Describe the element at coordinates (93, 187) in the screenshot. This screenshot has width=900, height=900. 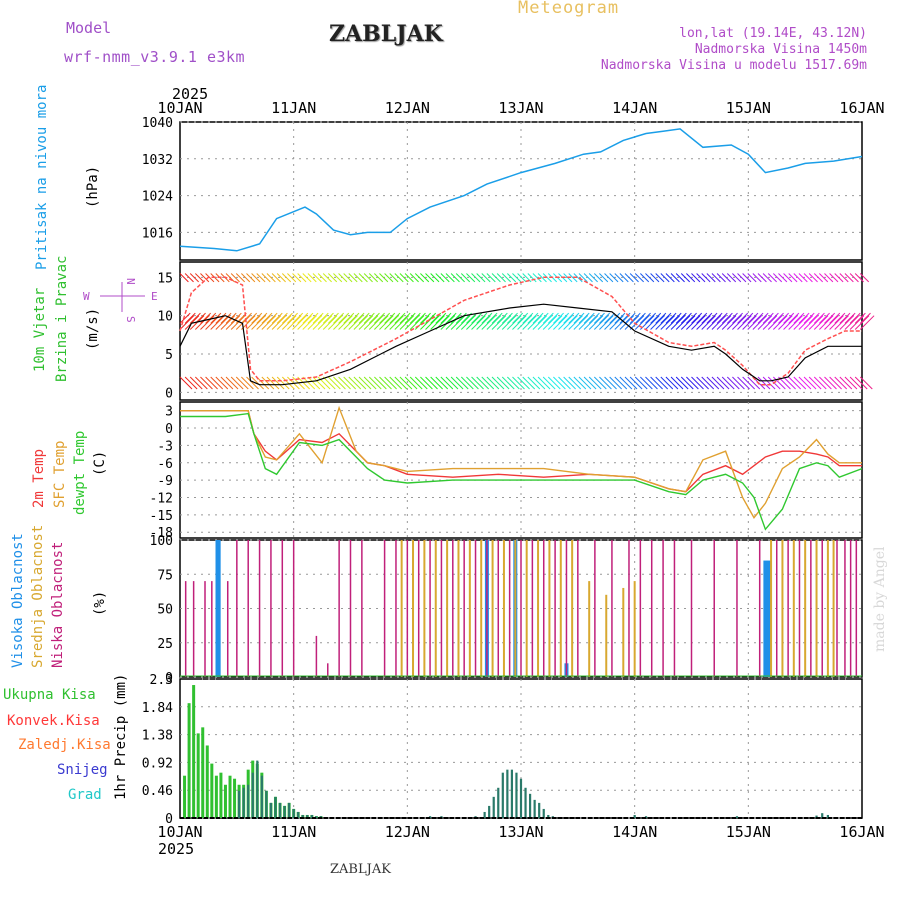
I see `pressure-unit-label: (hPa)` at that location.